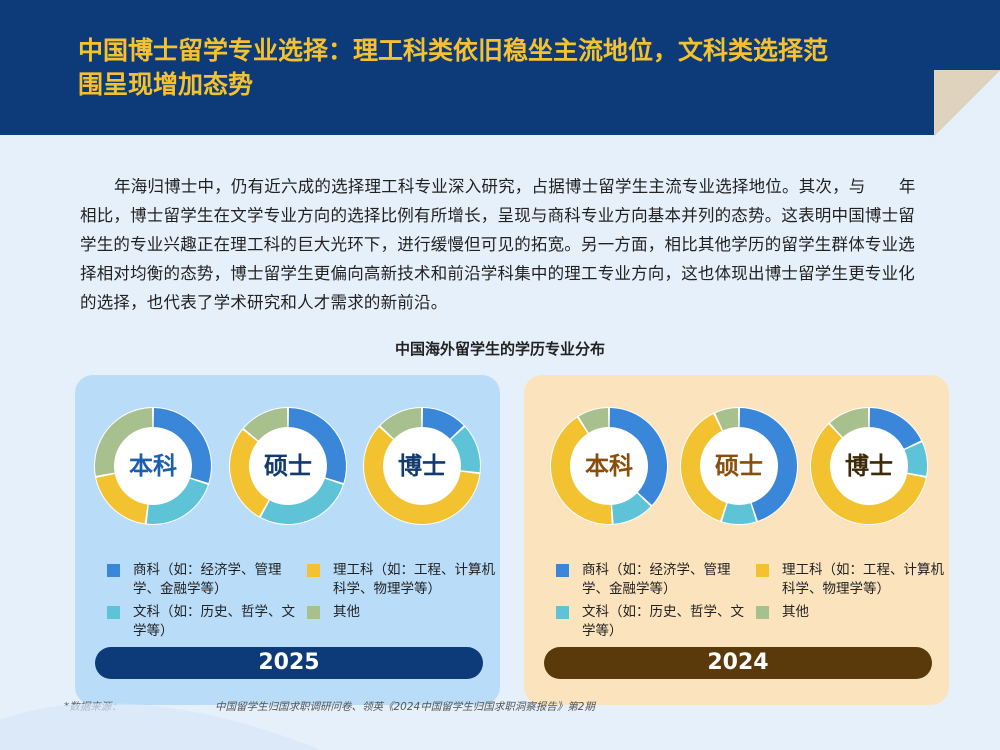 This screenshot has height=750, width=1000. I want to click on chart-title: 中国海外留学生的学历专业分布, so click(499, 349).